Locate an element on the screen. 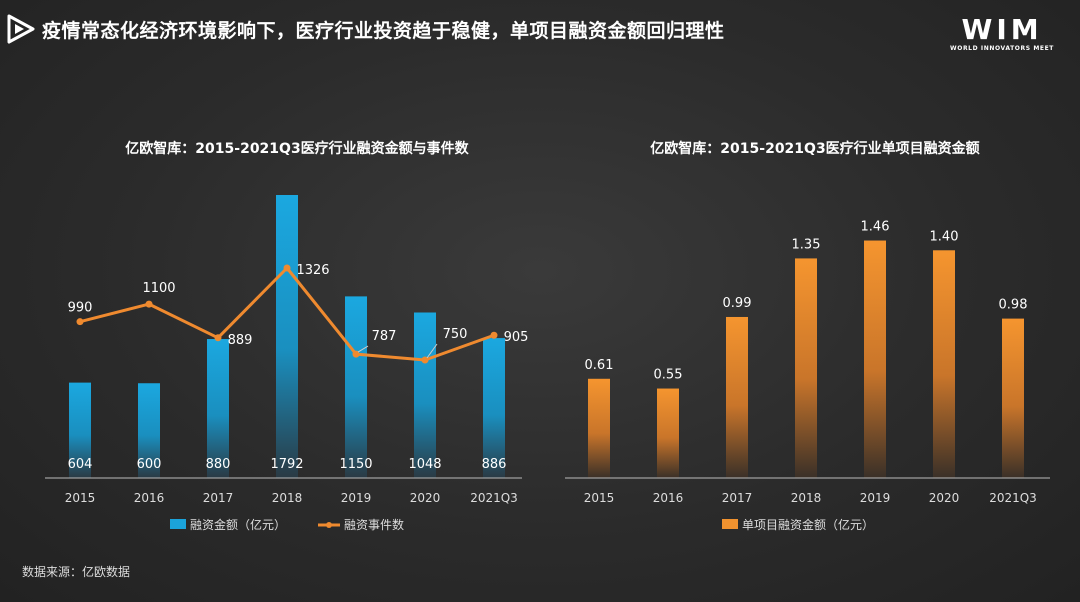  bar-value-label: 0.98 is located at coordinates (1013, 305).